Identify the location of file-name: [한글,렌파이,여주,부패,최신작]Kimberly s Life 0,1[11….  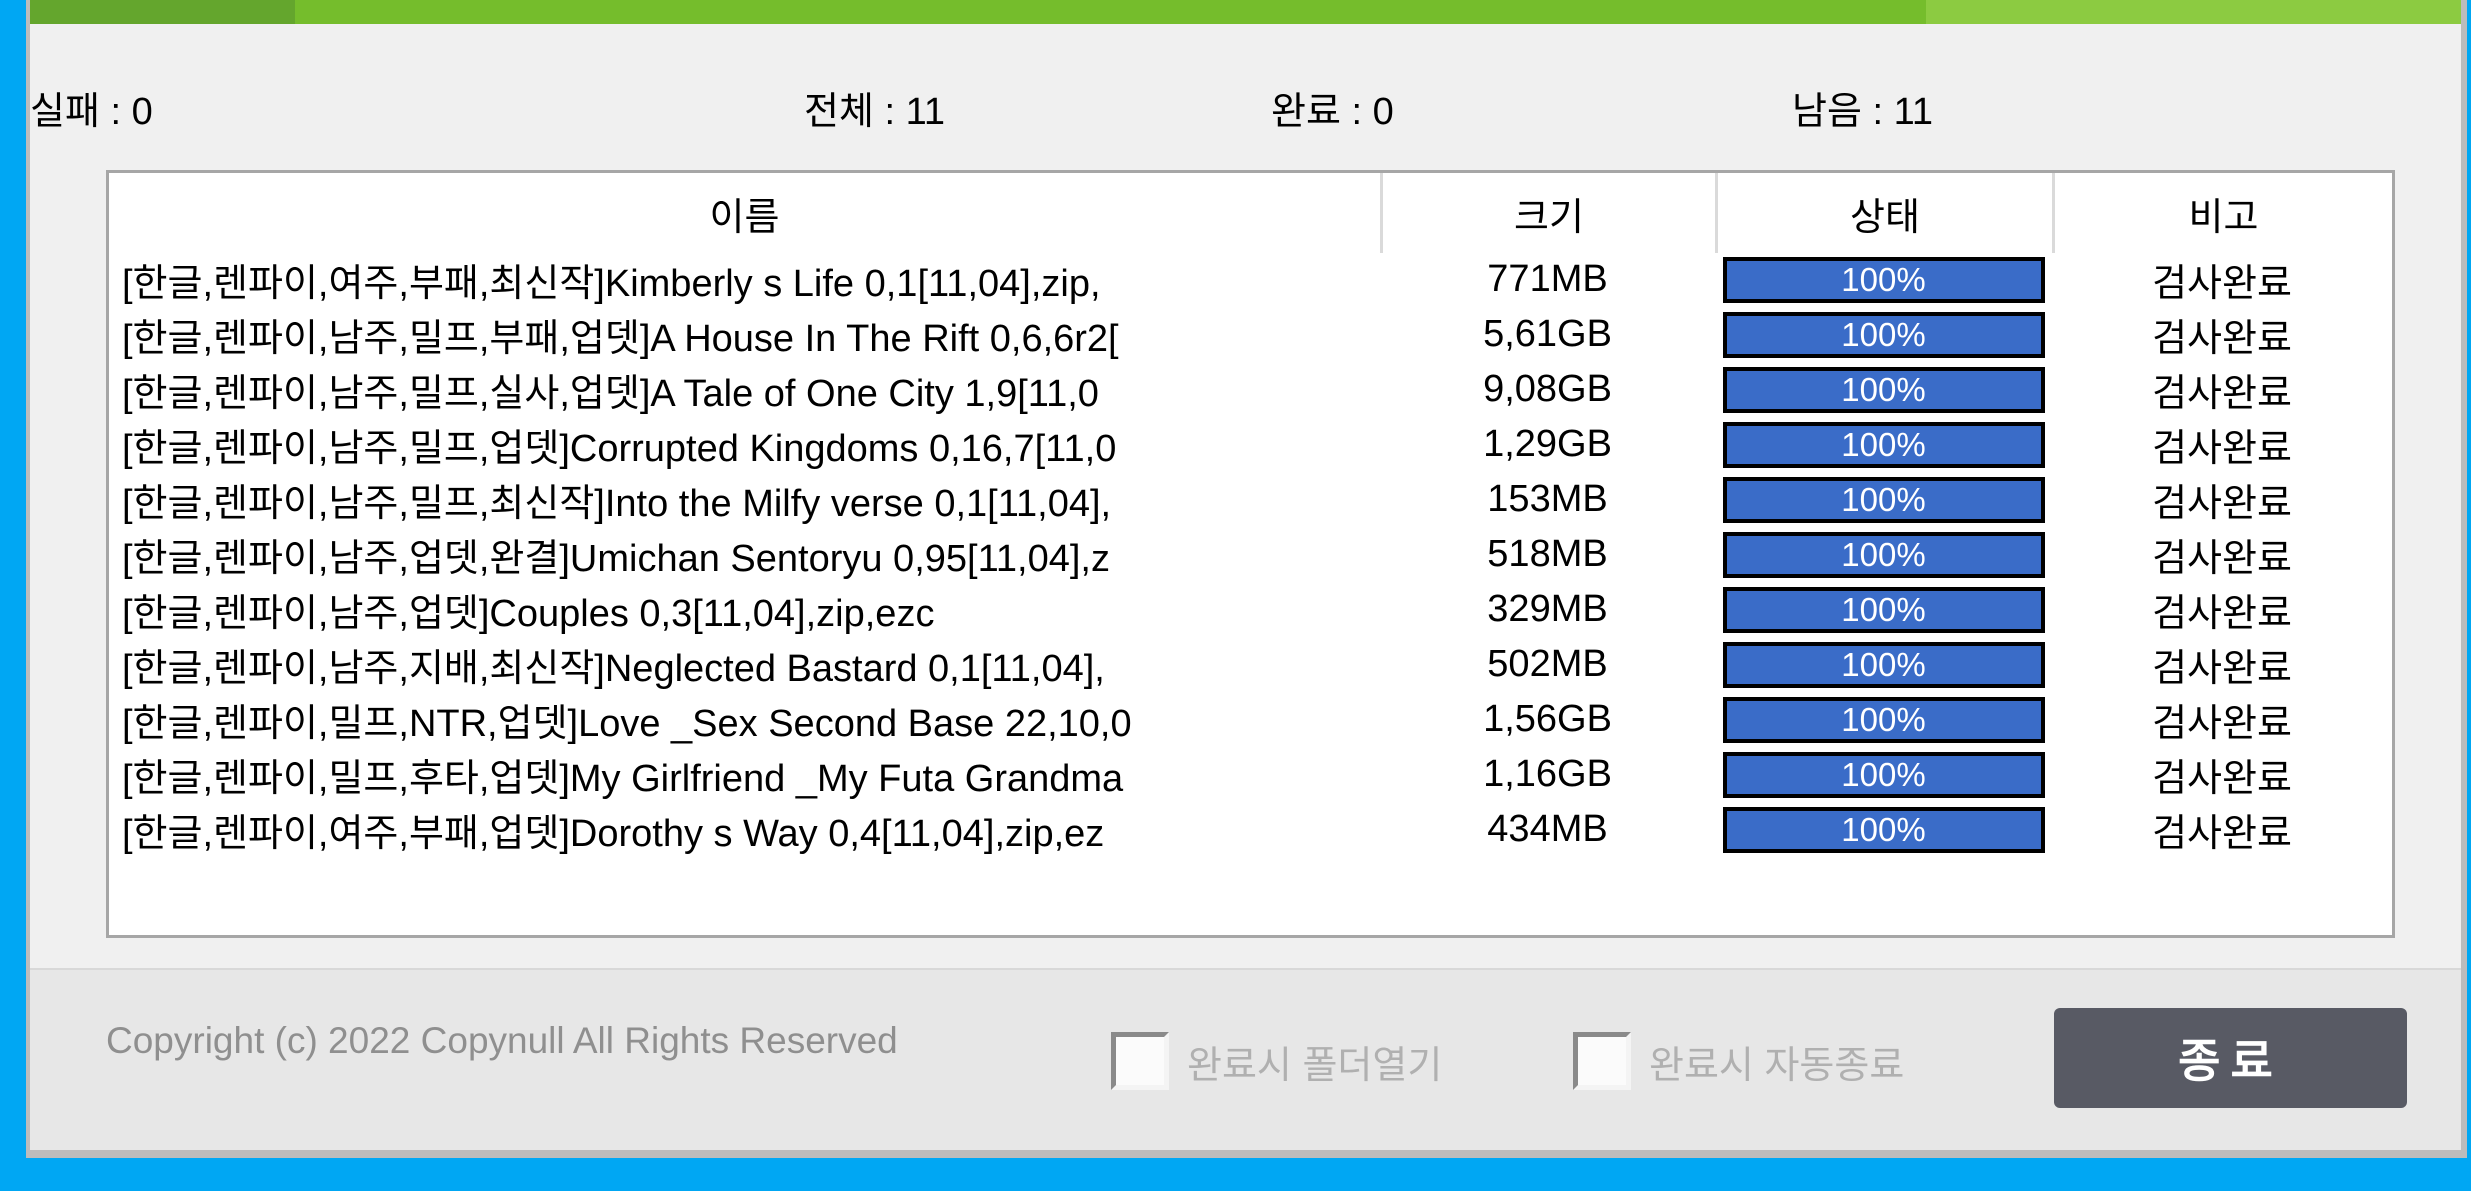
(611, 284).